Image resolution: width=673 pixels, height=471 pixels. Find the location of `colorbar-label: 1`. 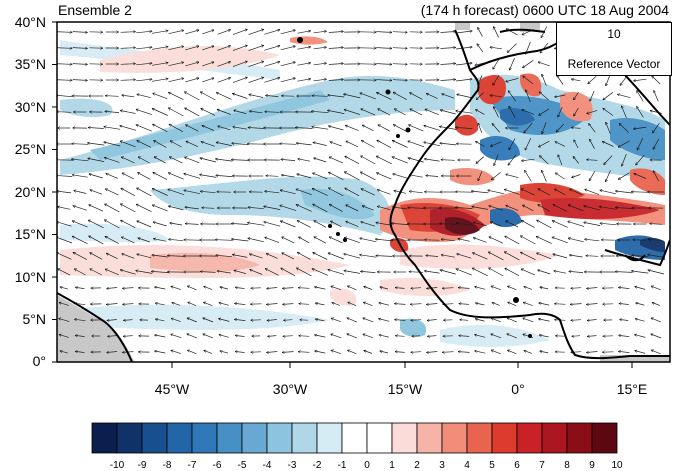

colorbar-label: 1 is located at coordinates (392, 465).